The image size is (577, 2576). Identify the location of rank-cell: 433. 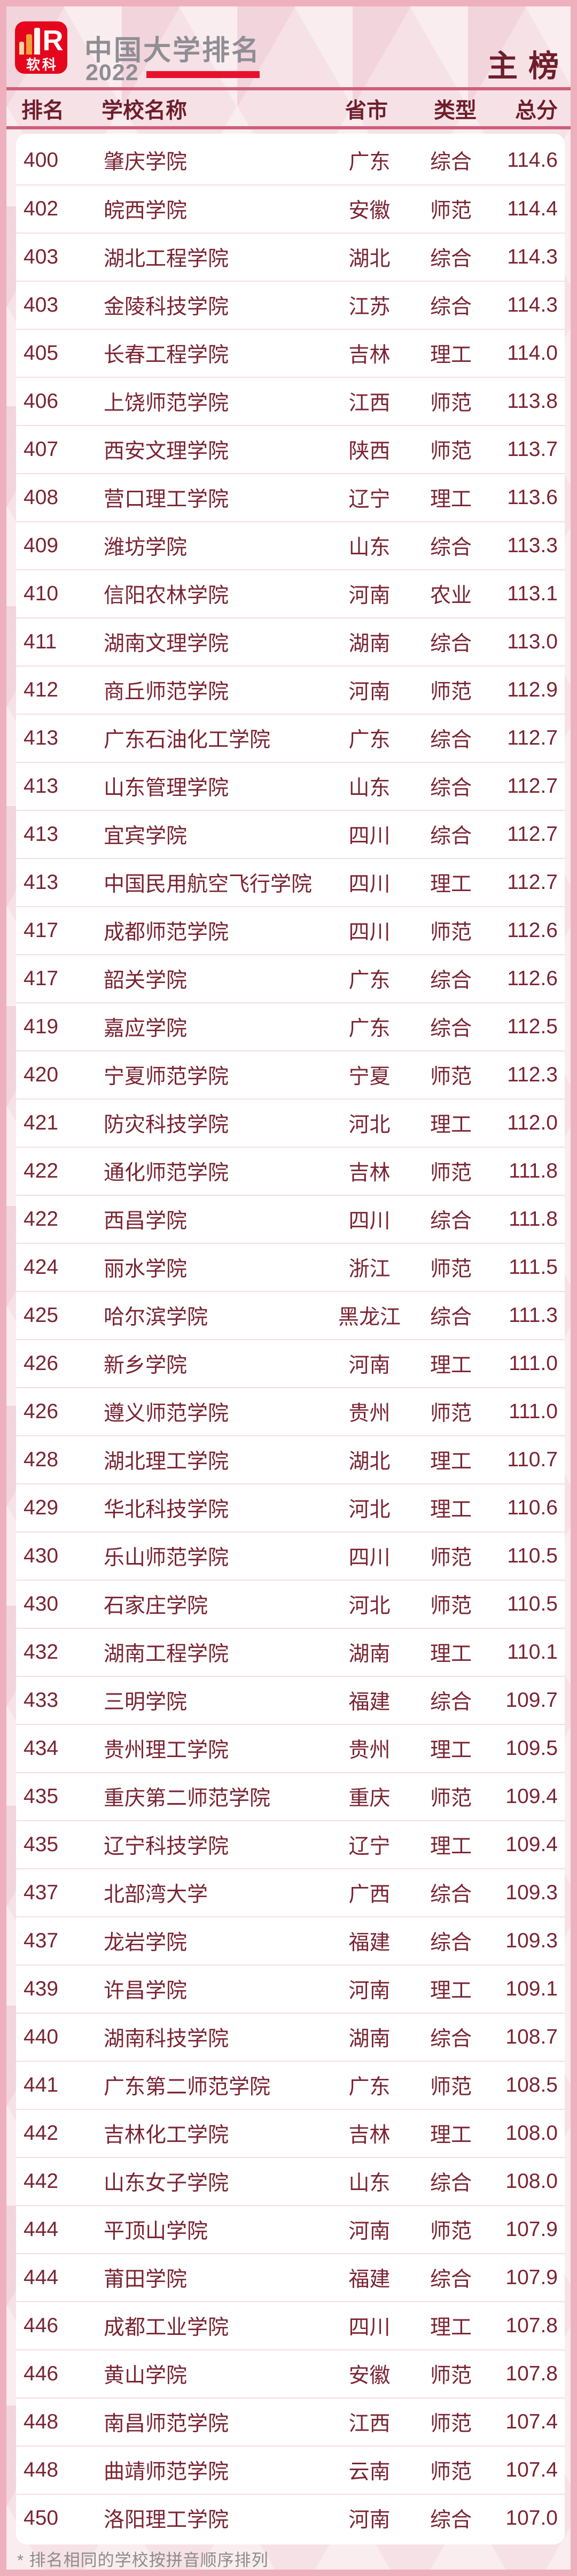
(41, 1701).